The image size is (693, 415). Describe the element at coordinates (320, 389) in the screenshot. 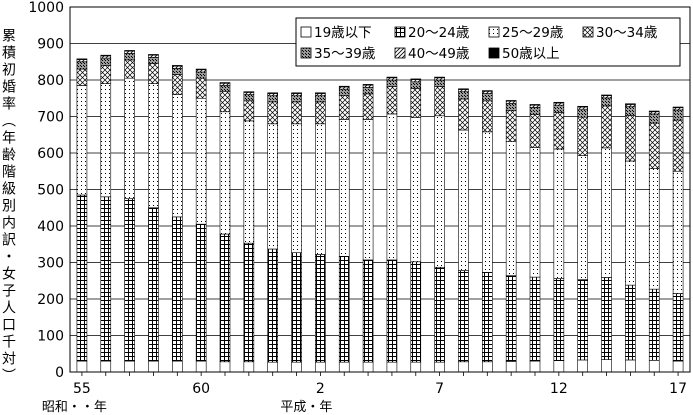

I see `x-tick-label: 2` at that location.